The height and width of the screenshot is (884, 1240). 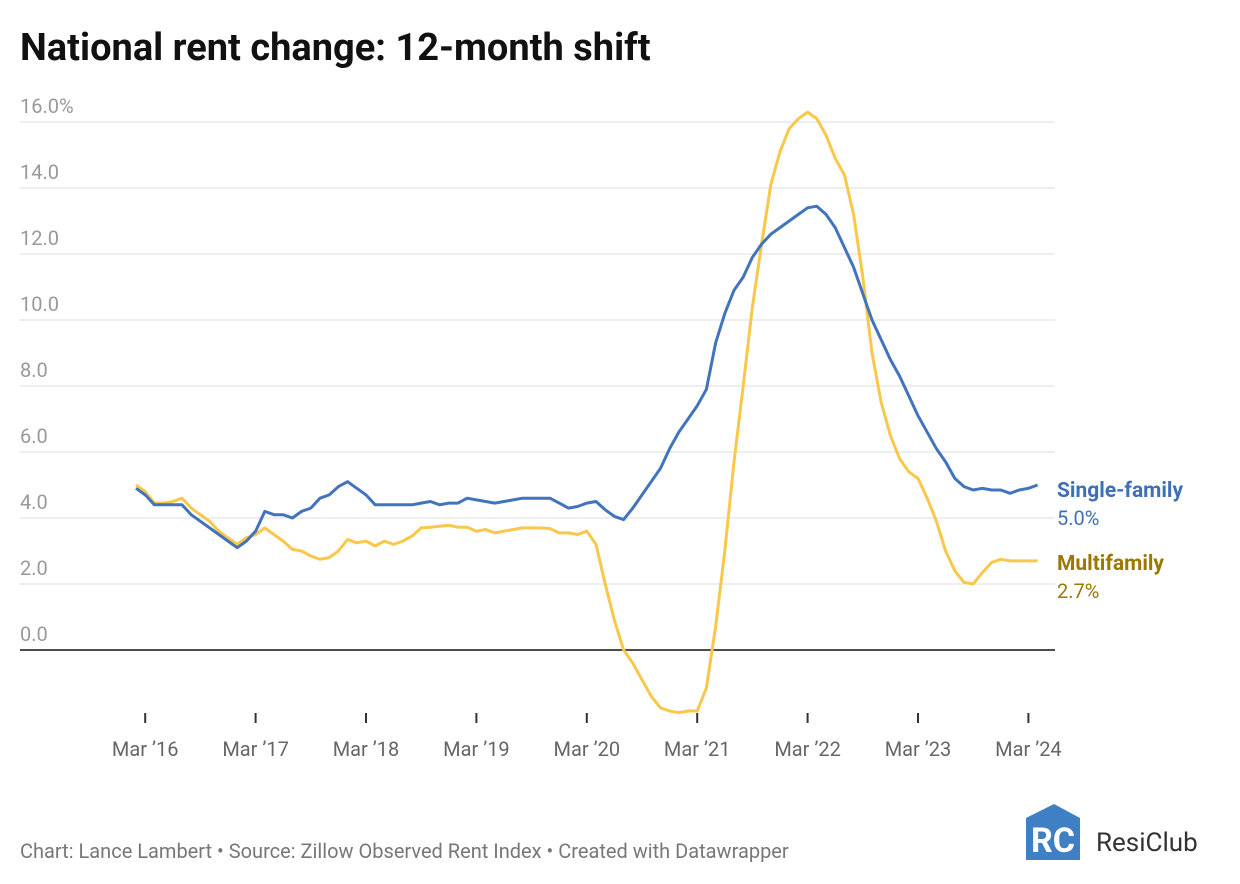 I want to click on y-tick-label: 6.0, so click(x=34, y=436).